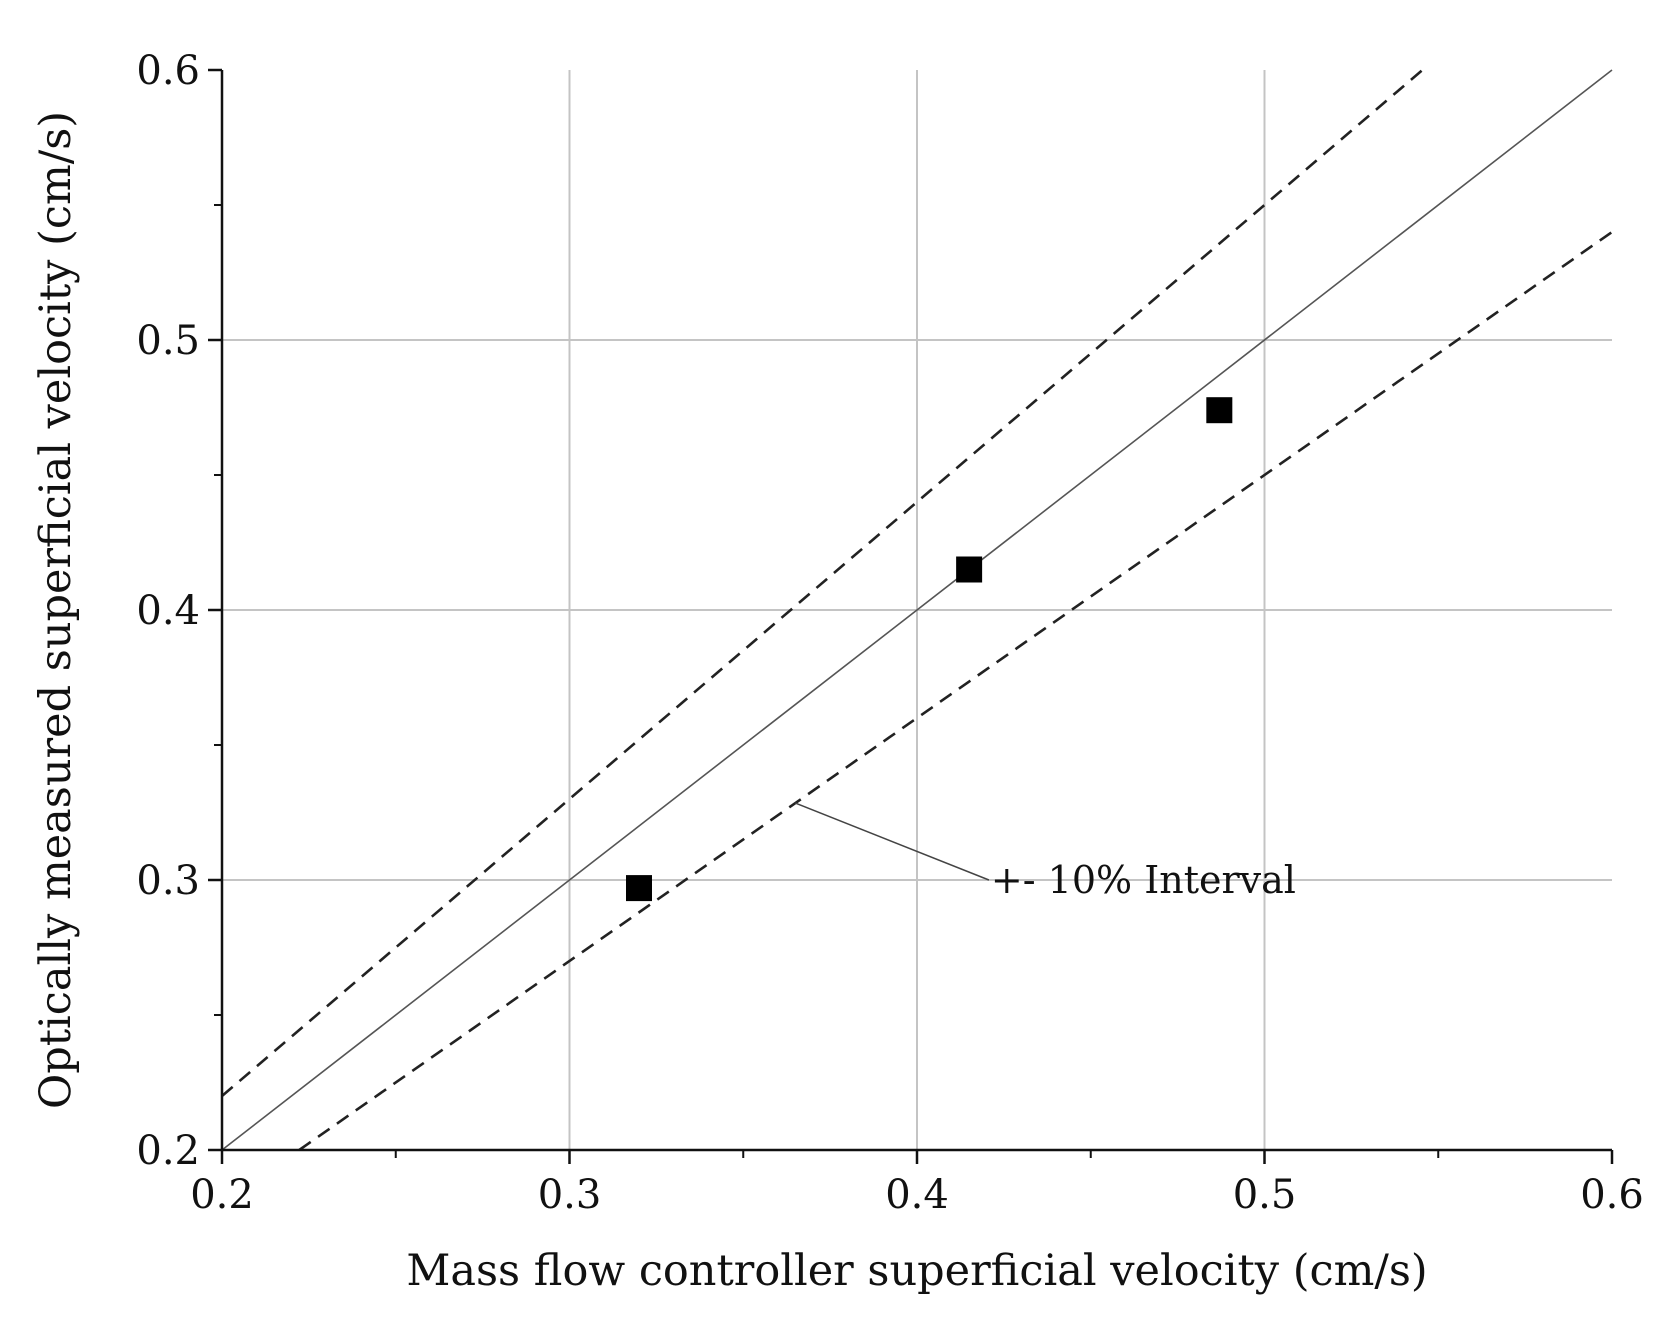 This screenshot has width=1663, height=1340. Describe the element at coordinates (917, 1195) in the screenshot. I see `x-tick-label: 0.4` at that location.